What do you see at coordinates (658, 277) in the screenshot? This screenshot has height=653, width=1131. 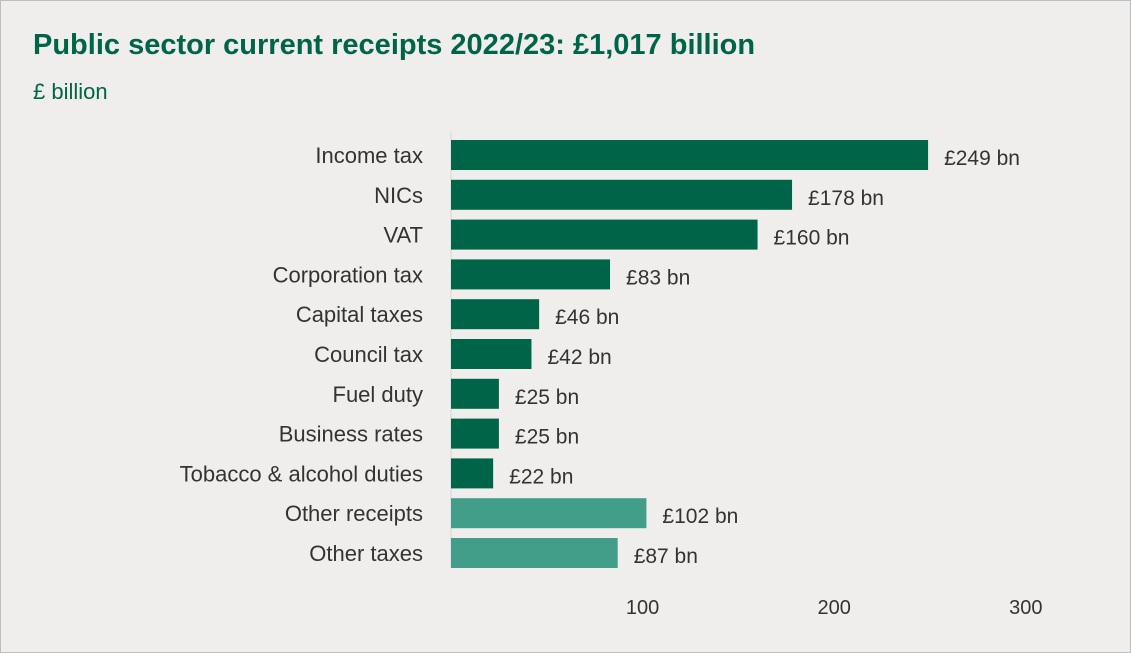 I see `data-label: £83 bn` at bounding box center [658, 277].